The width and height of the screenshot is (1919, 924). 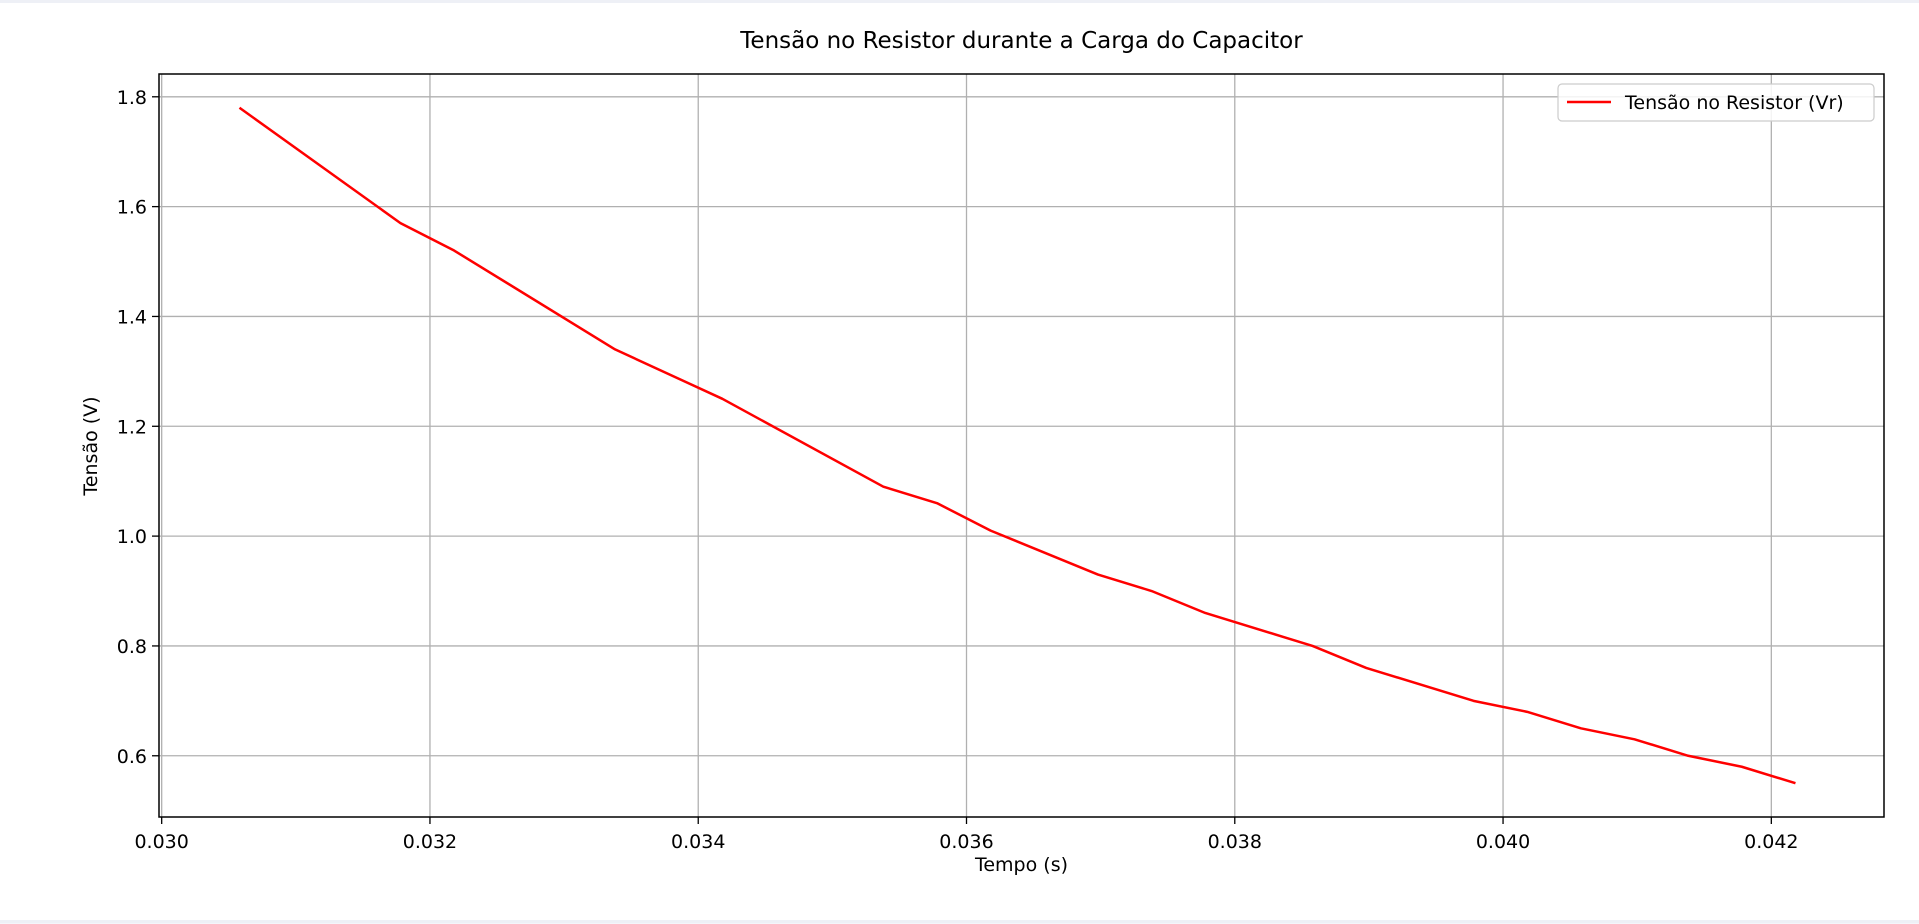 I want to click on y-tick-label: 1.6, so click(x=132, y=208).